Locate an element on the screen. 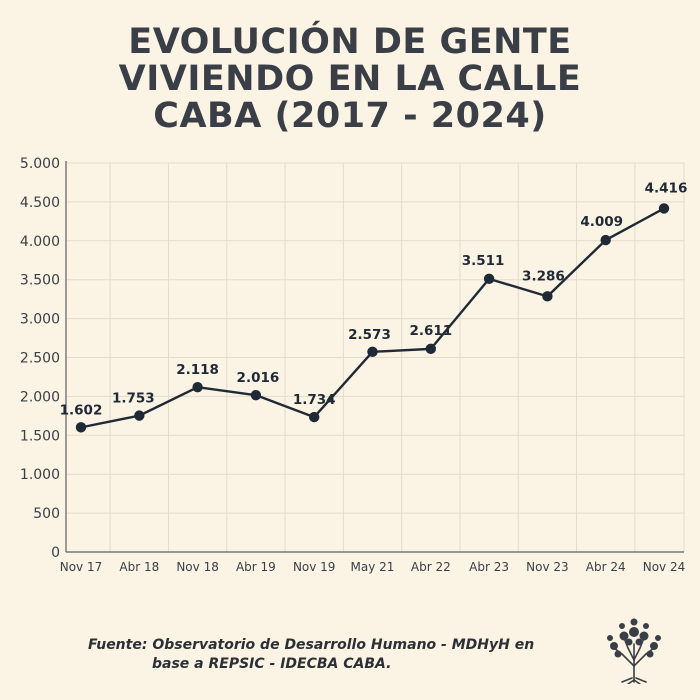 The height and width of the screenshot is (700, 700). x-tick-label: Nov 18 is located at coordinates (197, 567).